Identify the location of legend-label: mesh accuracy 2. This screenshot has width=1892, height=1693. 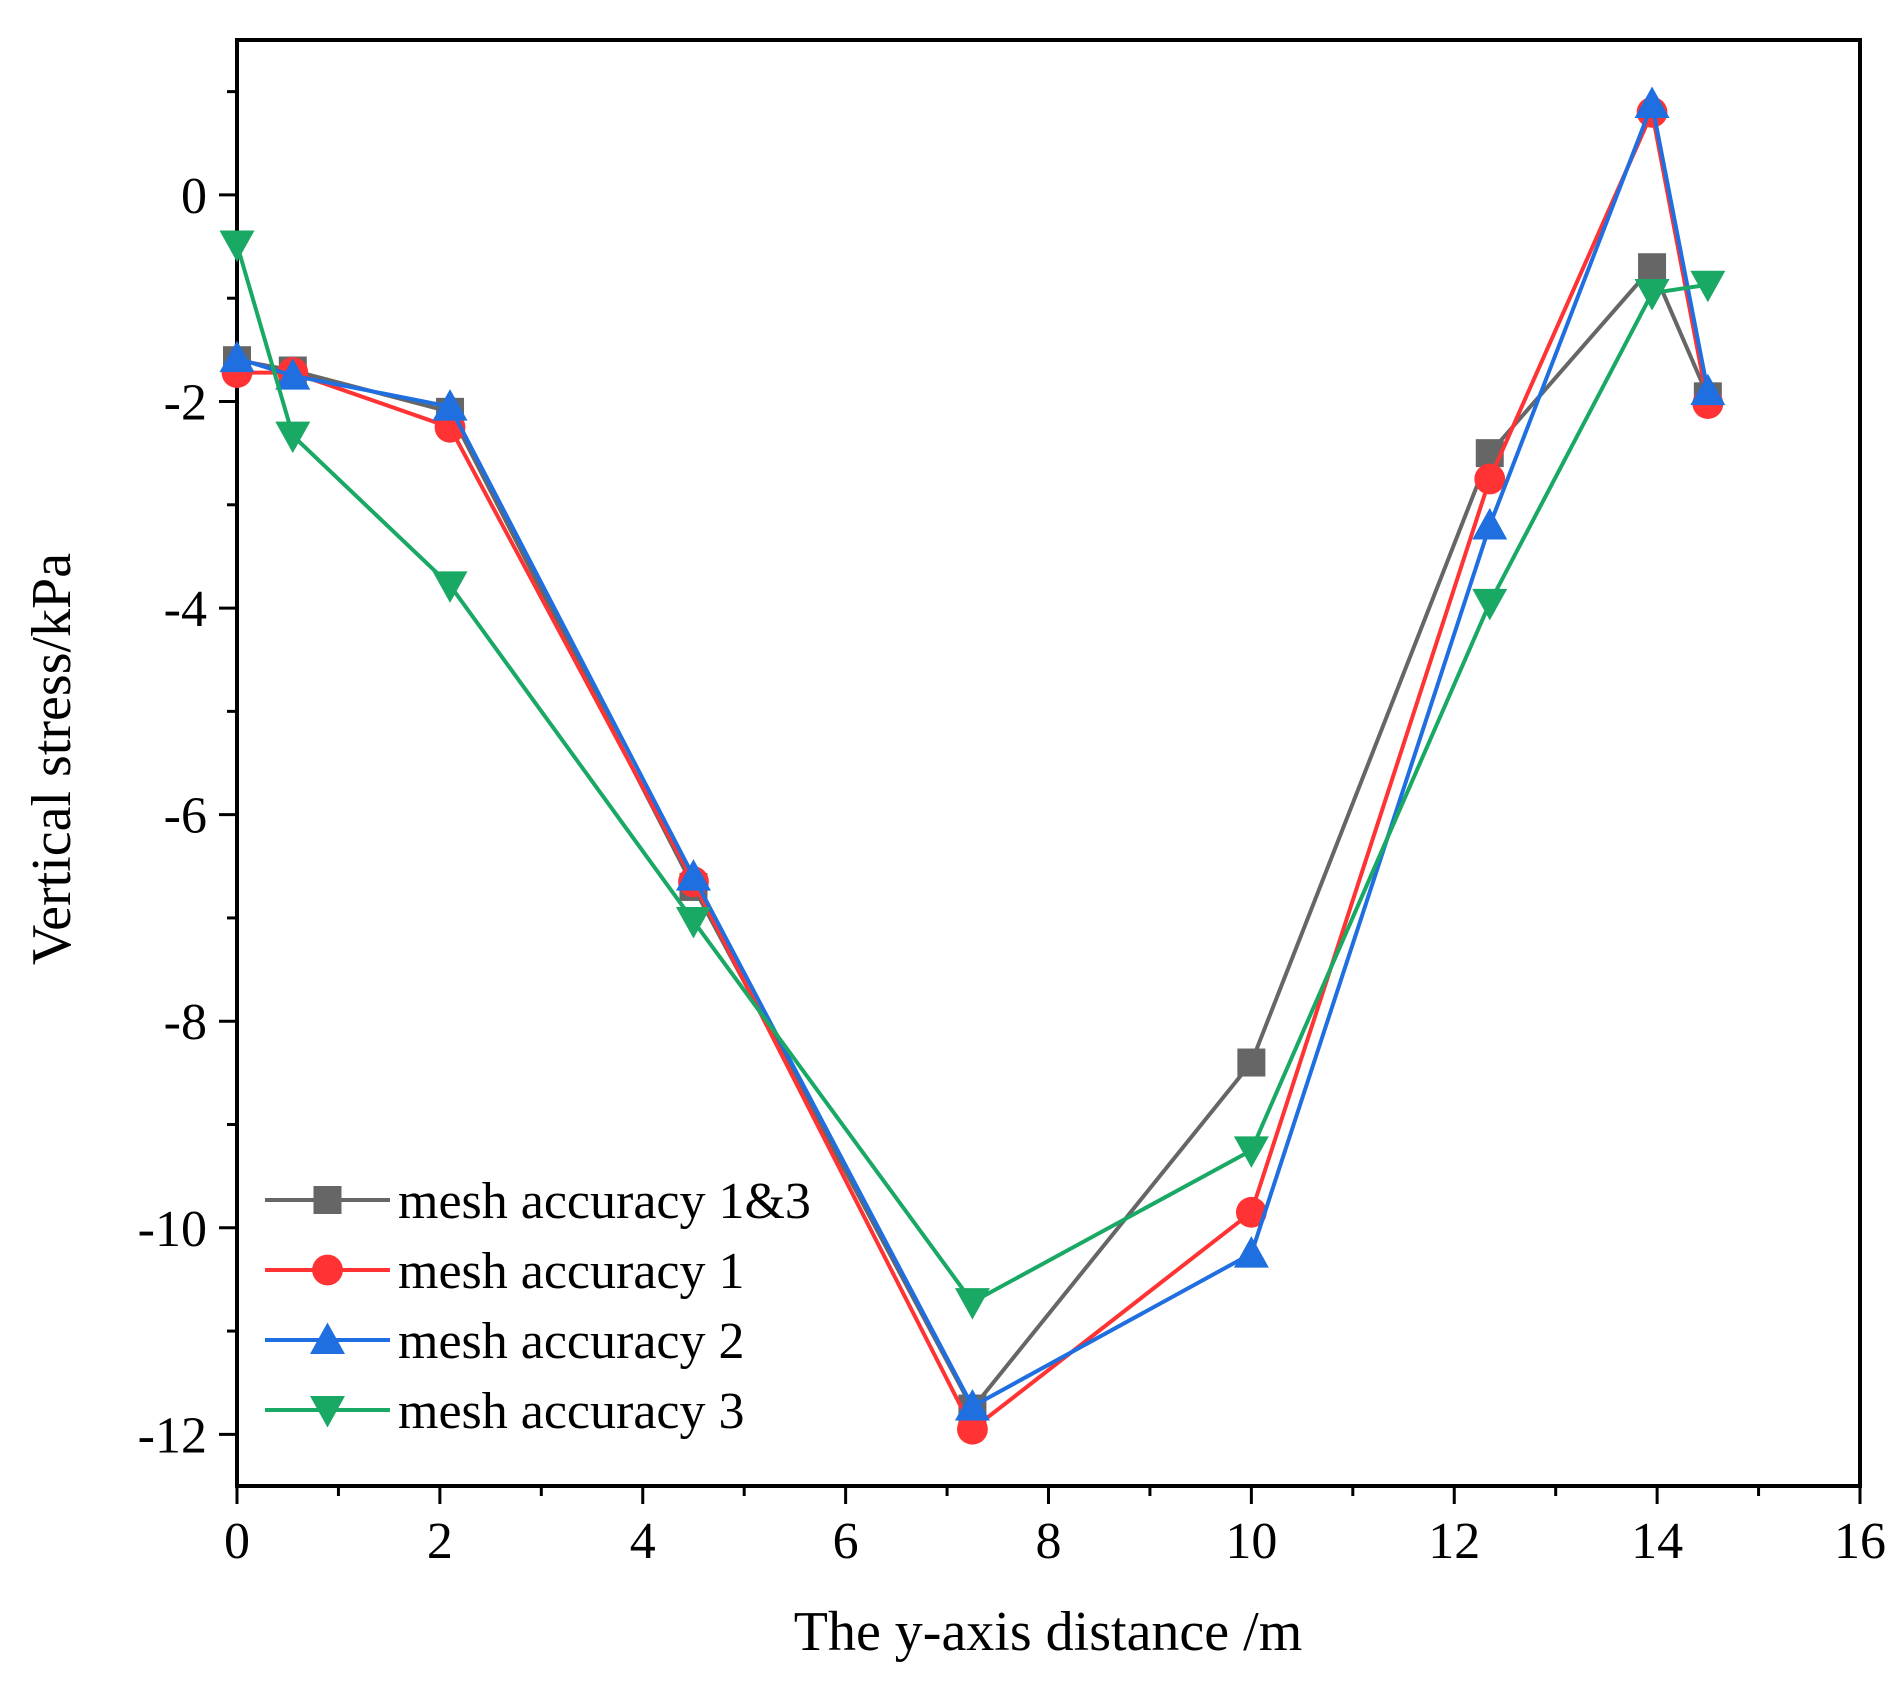
(571, 1341).